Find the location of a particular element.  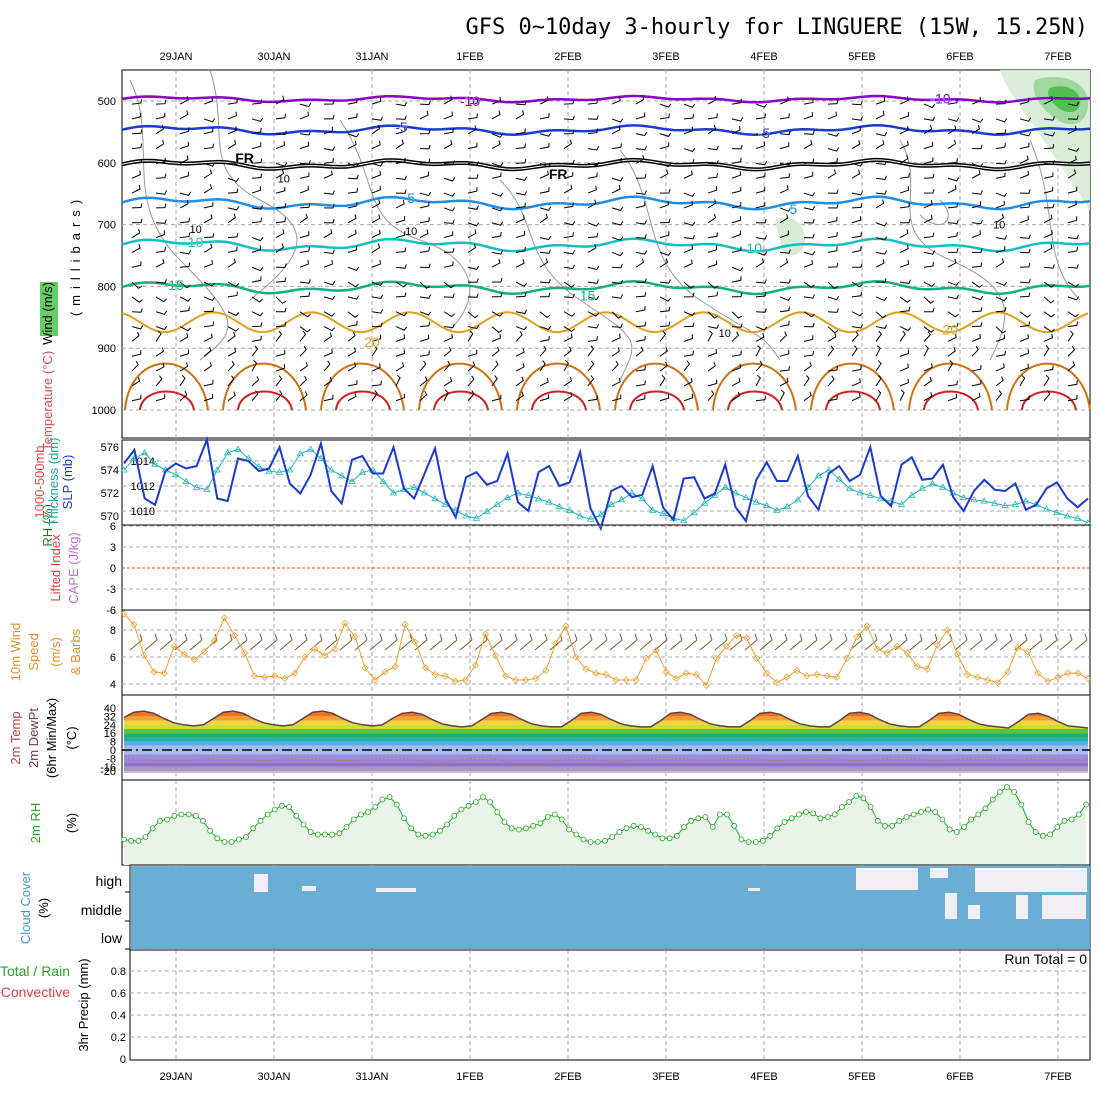

panel-wind10m-frame is located at coordinates (606, 652).